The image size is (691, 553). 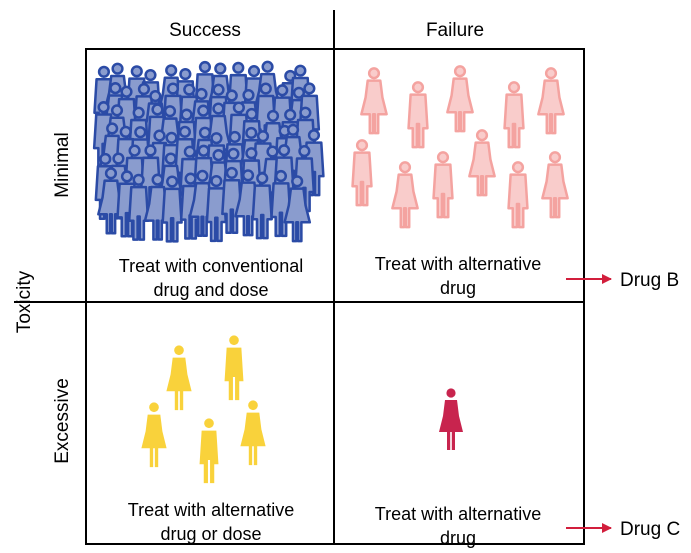 I want to click on caption-success-excessive-line1: Treat with alternative, so click(x=211, y=510).